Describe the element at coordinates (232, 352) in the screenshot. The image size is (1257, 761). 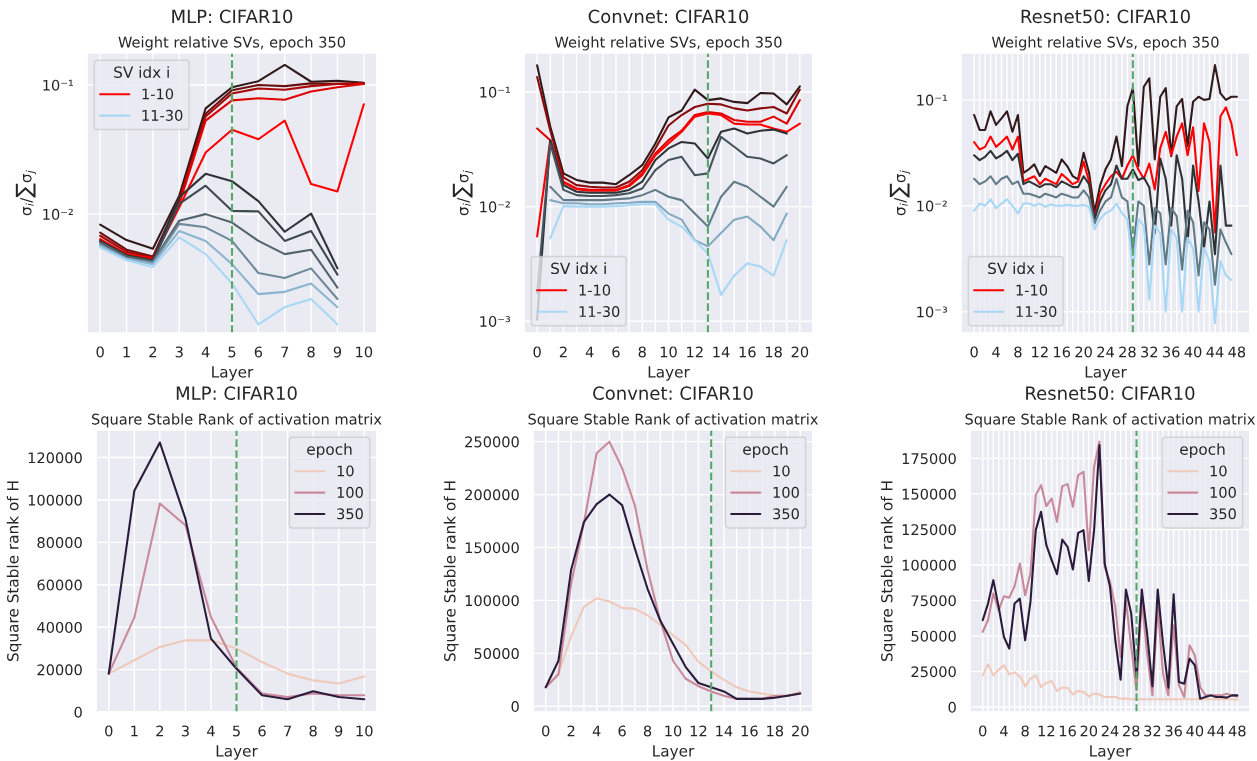
I see `x-tick-label: 5` at that location.